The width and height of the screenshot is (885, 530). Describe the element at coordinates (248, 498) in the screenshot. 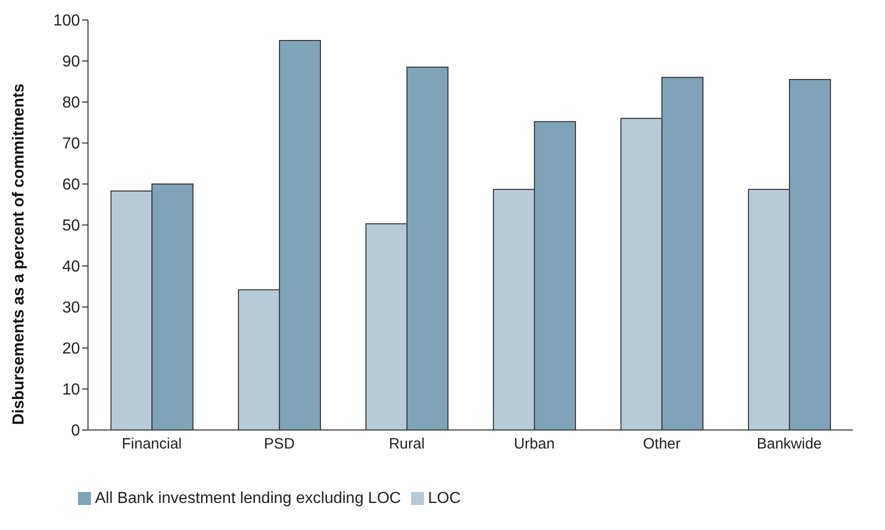

I see `legend-label: All Bank investment lending excluding LOC` at that location.